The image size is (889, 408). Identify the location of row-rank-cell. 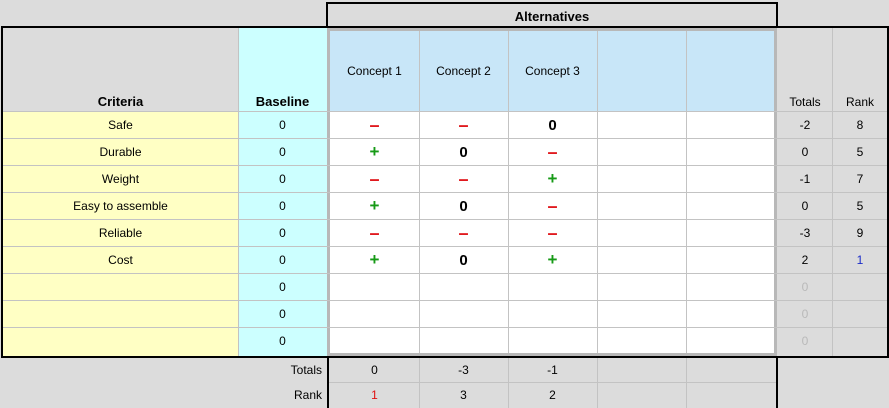
(860, 314).